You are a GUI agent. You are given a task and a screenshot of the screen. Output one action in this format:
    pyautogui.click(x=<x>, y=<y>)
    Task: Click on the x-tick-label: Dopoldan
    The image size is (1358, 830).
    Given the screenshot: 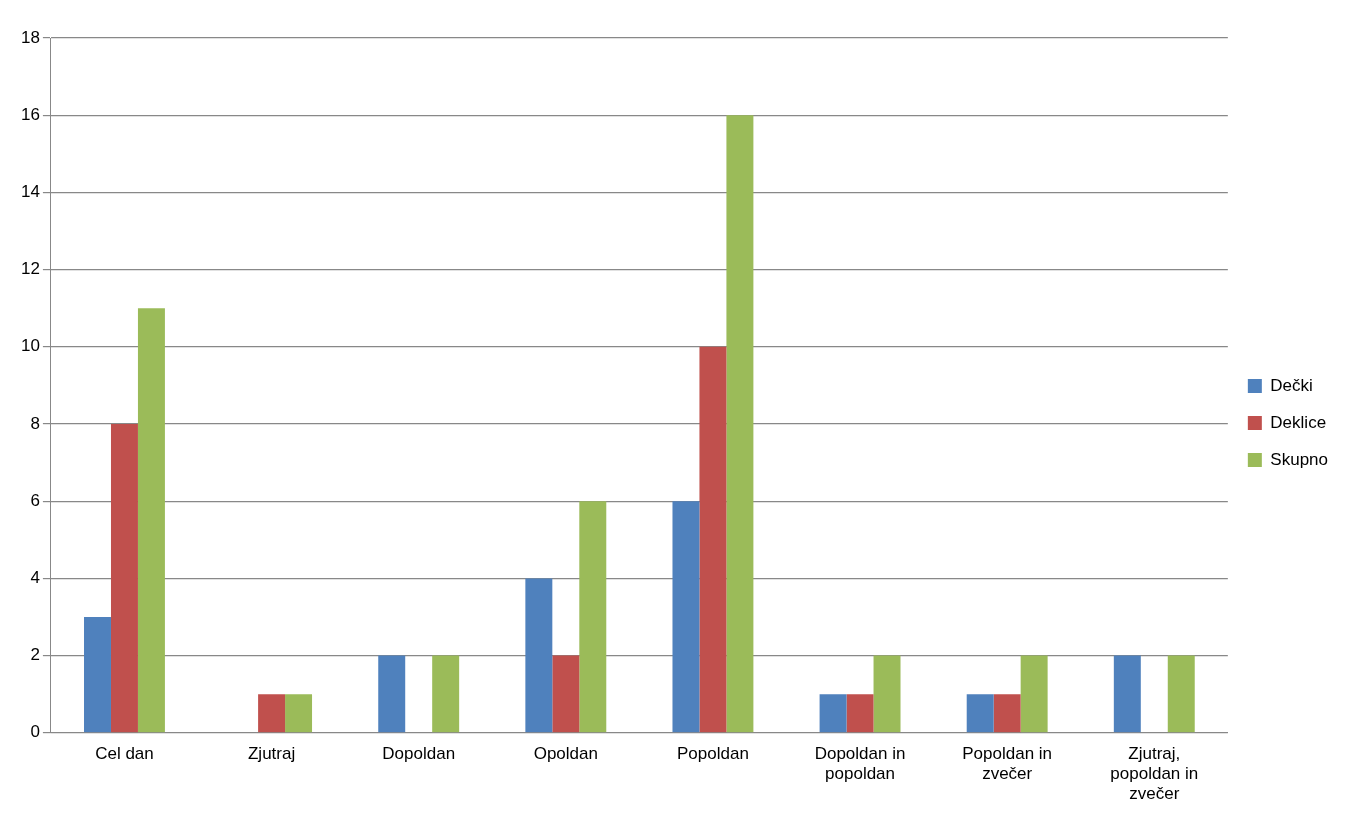 What is the action you would take?
    pyautogui.click(x=419, y=753)
    